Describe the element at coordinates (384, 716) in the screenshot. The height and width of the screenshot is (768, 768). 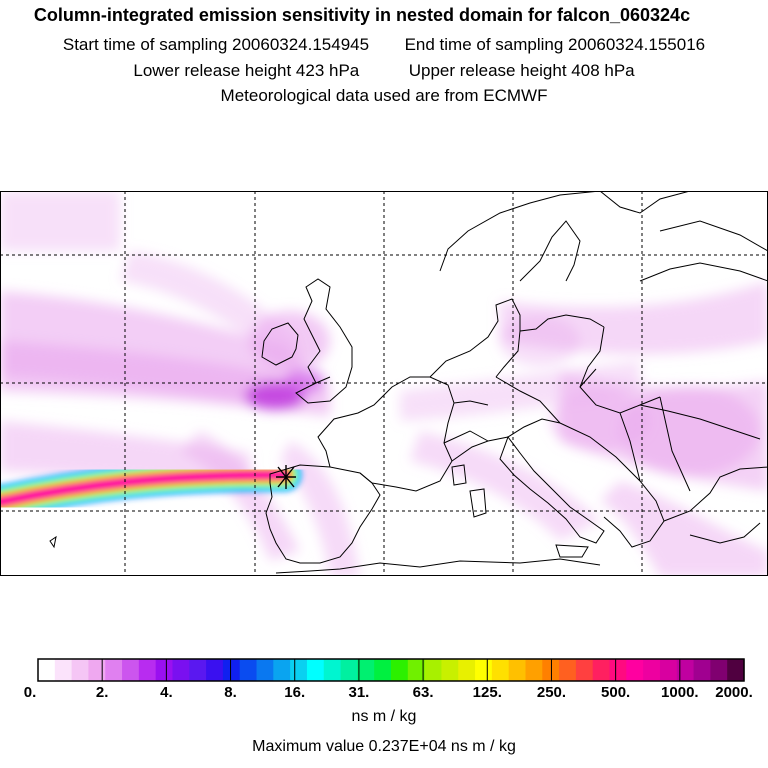
I see `colorbar-unit-label: ns m / kg` at that location.